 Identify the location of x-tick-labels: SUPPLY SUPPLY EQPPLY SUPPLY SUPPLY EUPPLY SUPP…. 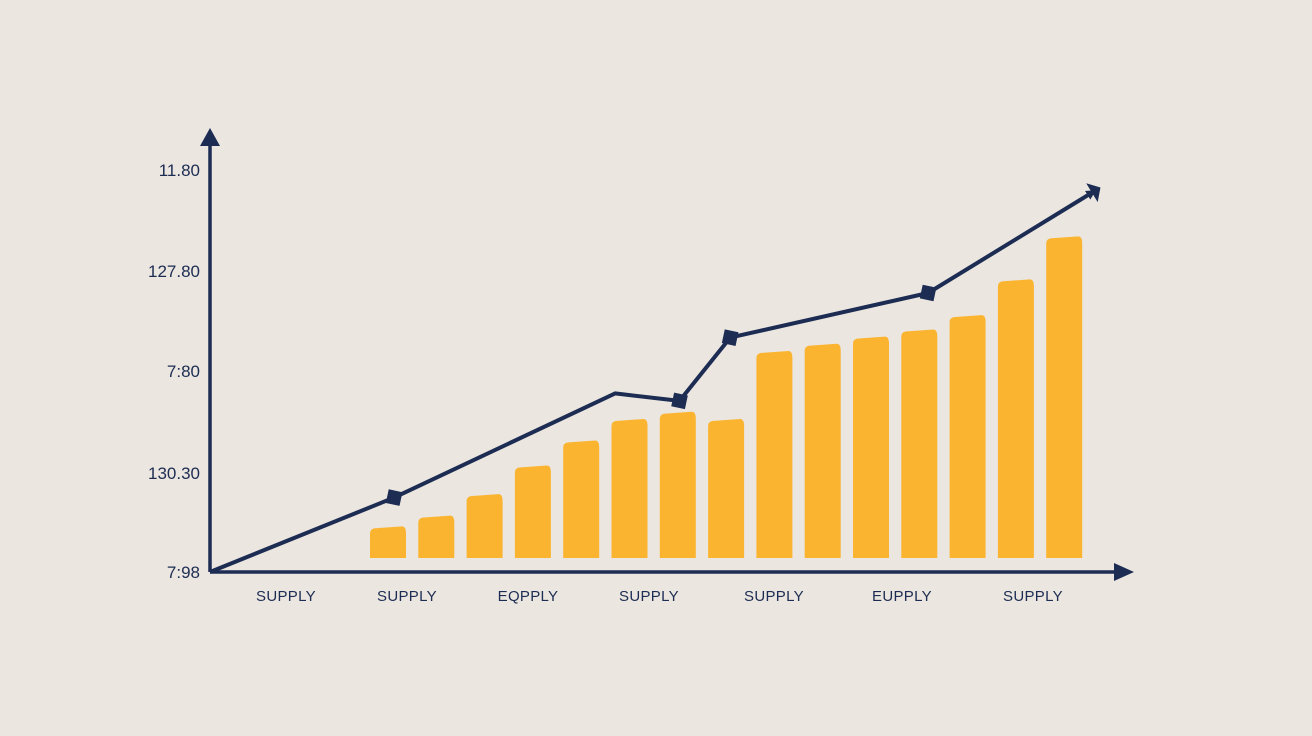
(659, 596).